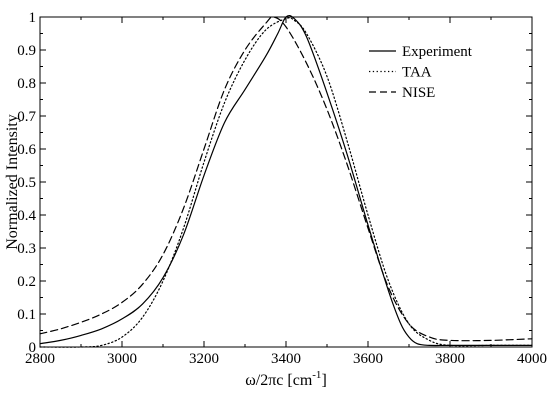  I want to click on y-tick-label: 0.3, so click(26, 249).